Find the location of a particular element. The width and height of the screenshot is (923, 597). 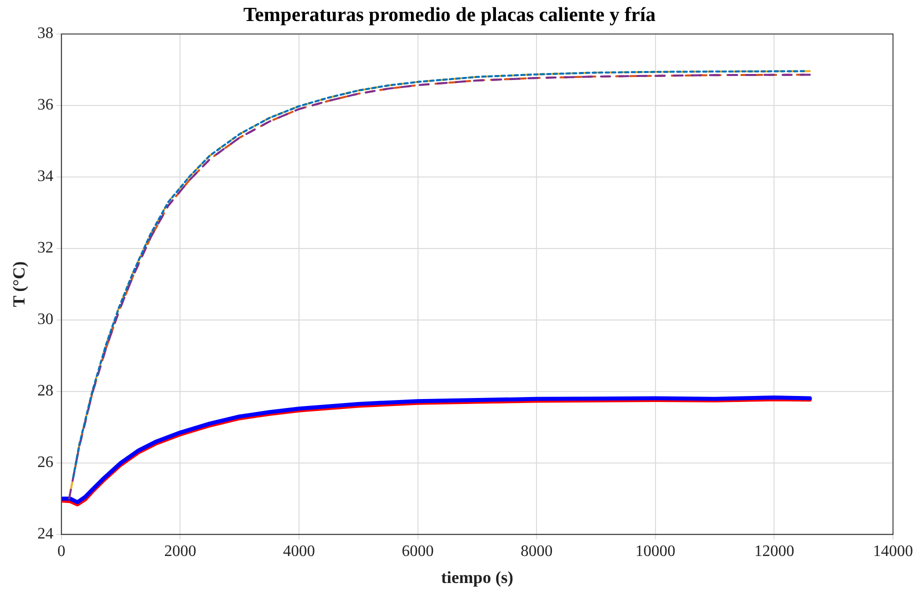

y-tick-label: 30 is located at coordinates (45, 319).